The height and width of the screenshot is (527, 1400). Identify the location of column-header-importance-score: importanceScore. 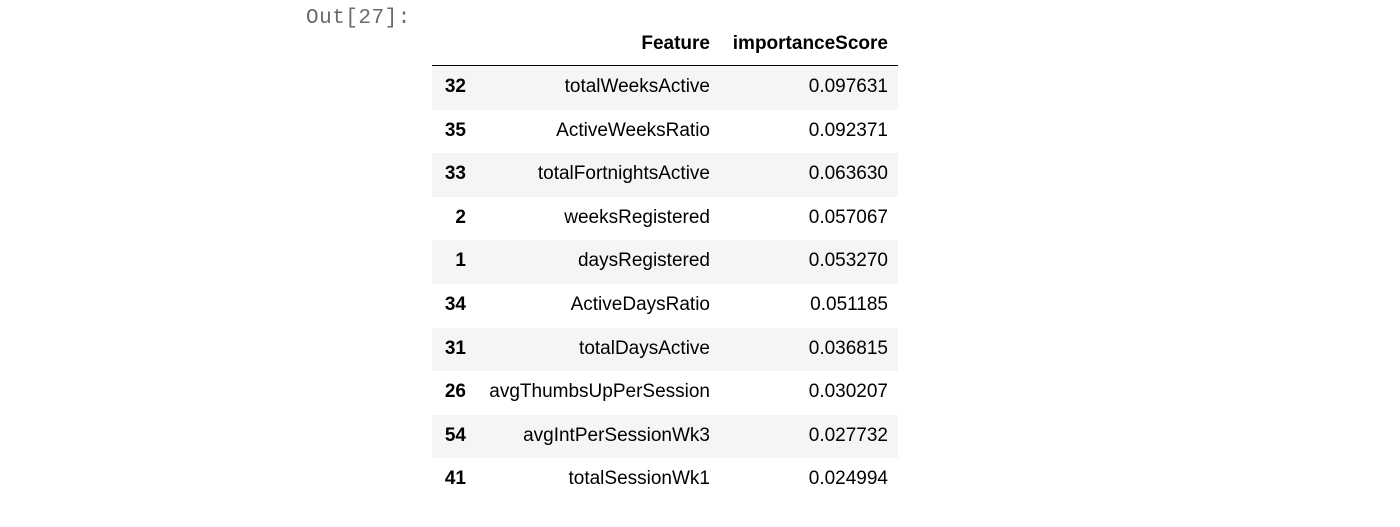
(810, 43).